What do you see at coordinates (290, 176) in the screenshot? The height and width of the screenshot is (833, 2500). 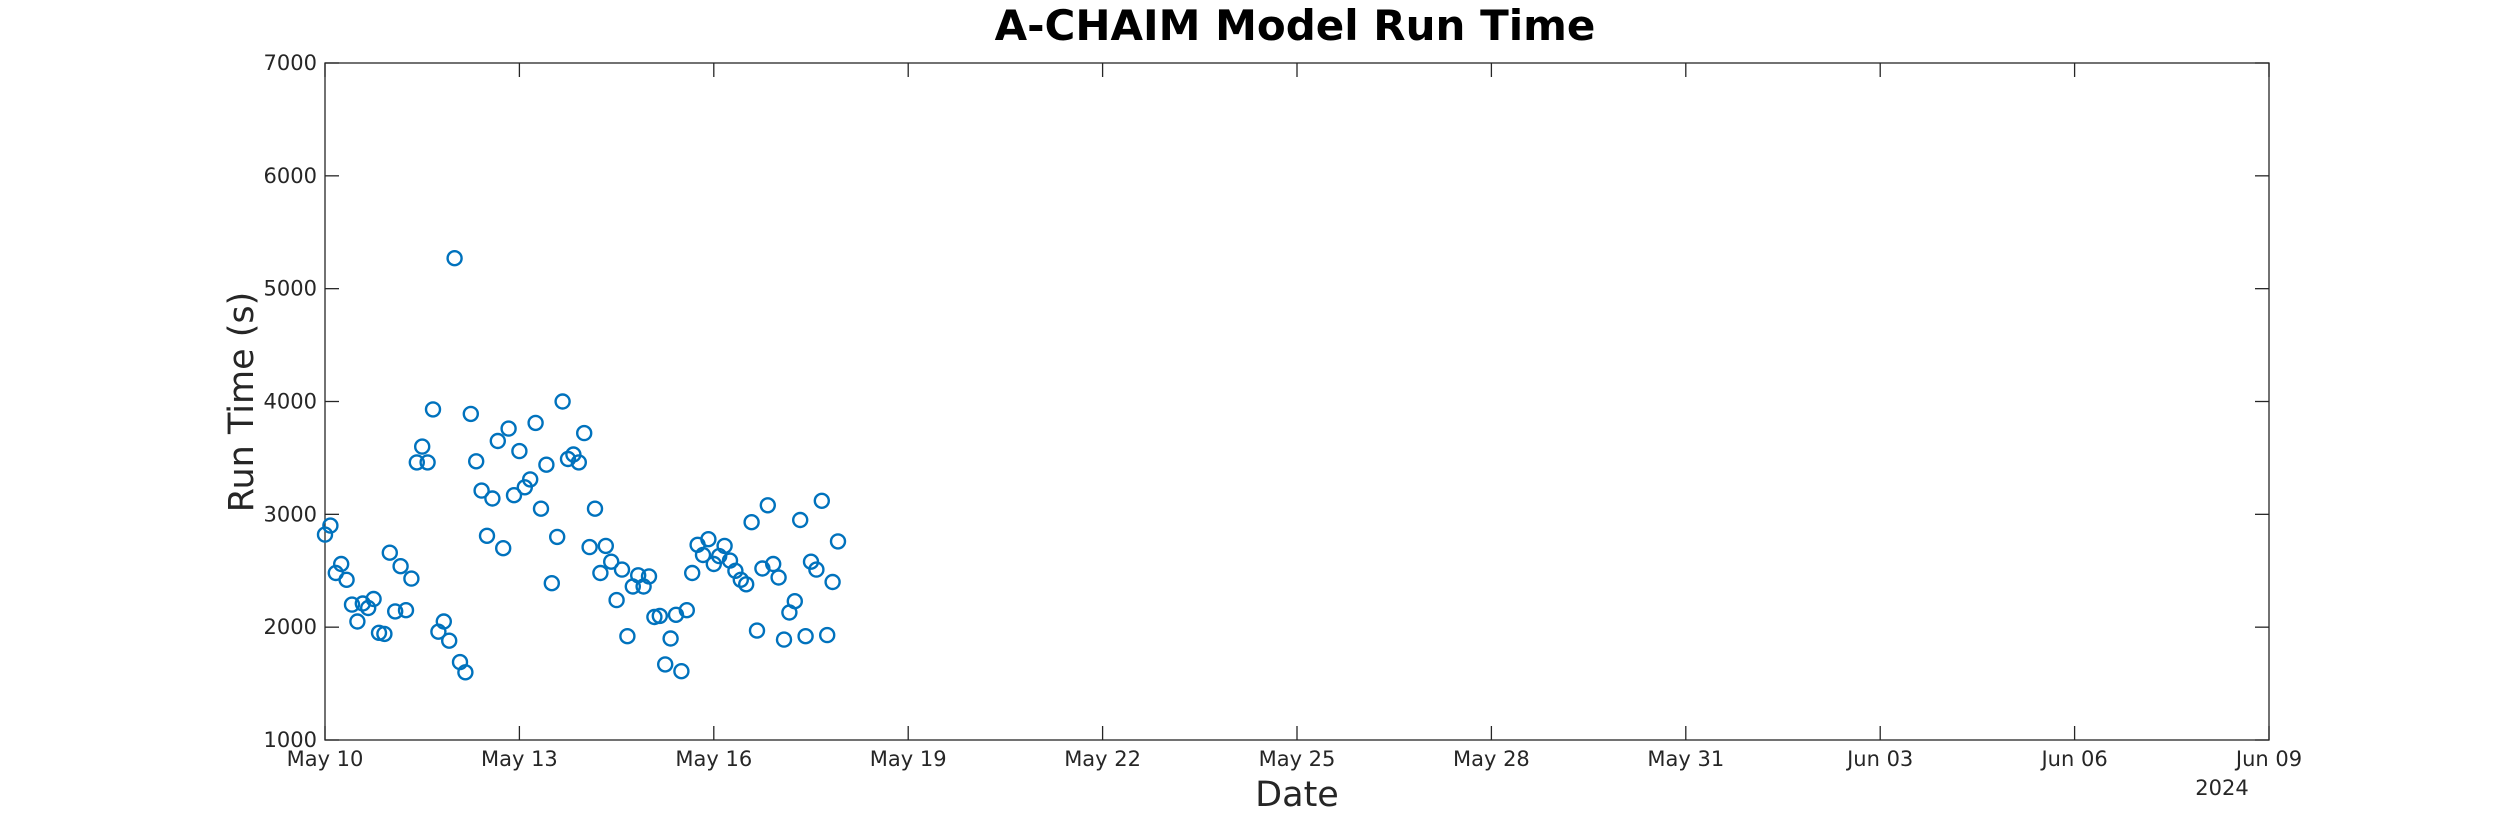 I see `y-tick-label: 6000` at bounding box center [290, 176].